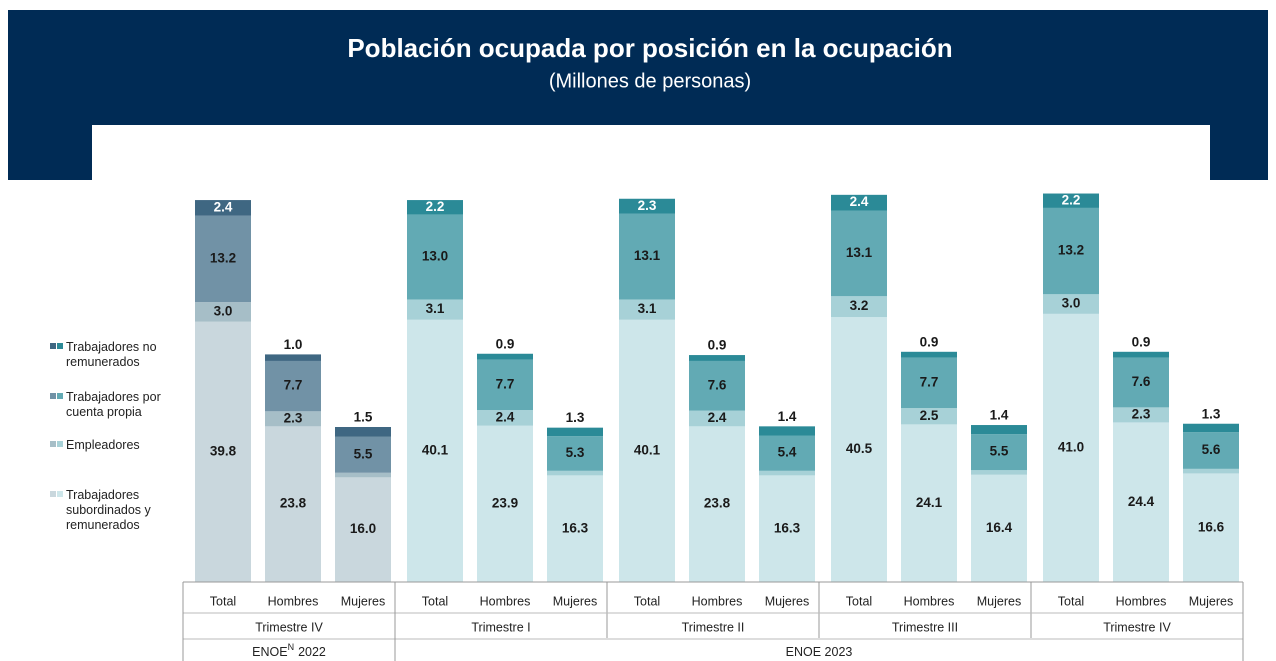 The height and width of the screenshot is (661, 1276). I want to click on value-label: 13.1, so click(647, 255).